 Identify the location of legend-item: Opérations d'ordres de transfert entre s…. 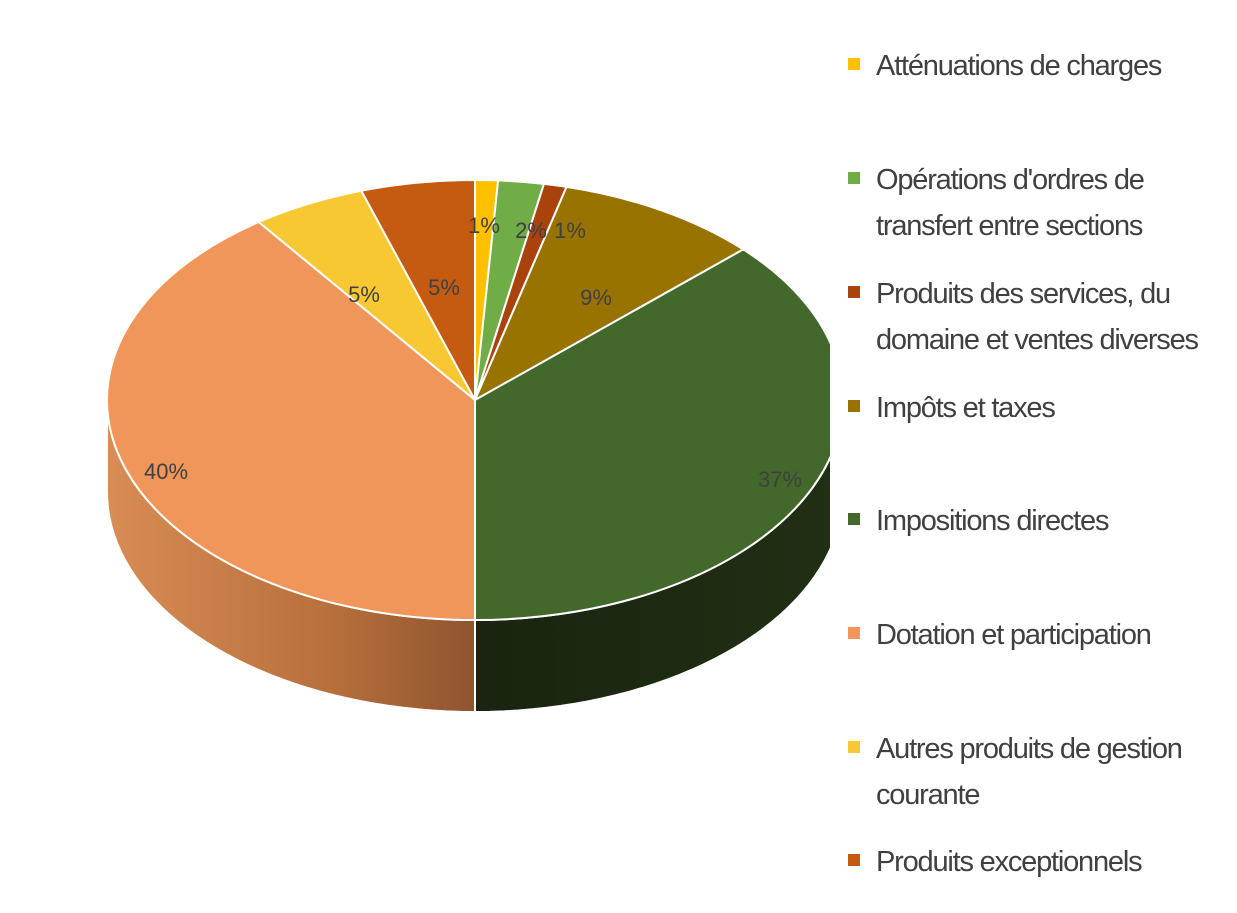
(1042, 203).